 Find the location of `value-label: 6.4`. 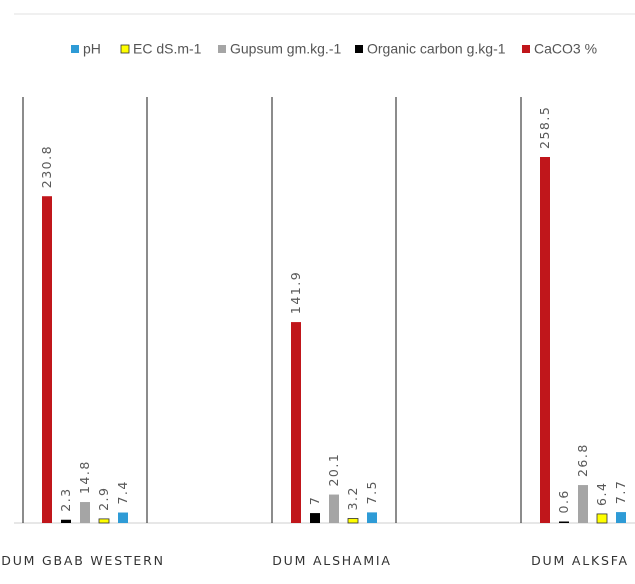

value-label: 6.4 is located at coordinates (601, 494).